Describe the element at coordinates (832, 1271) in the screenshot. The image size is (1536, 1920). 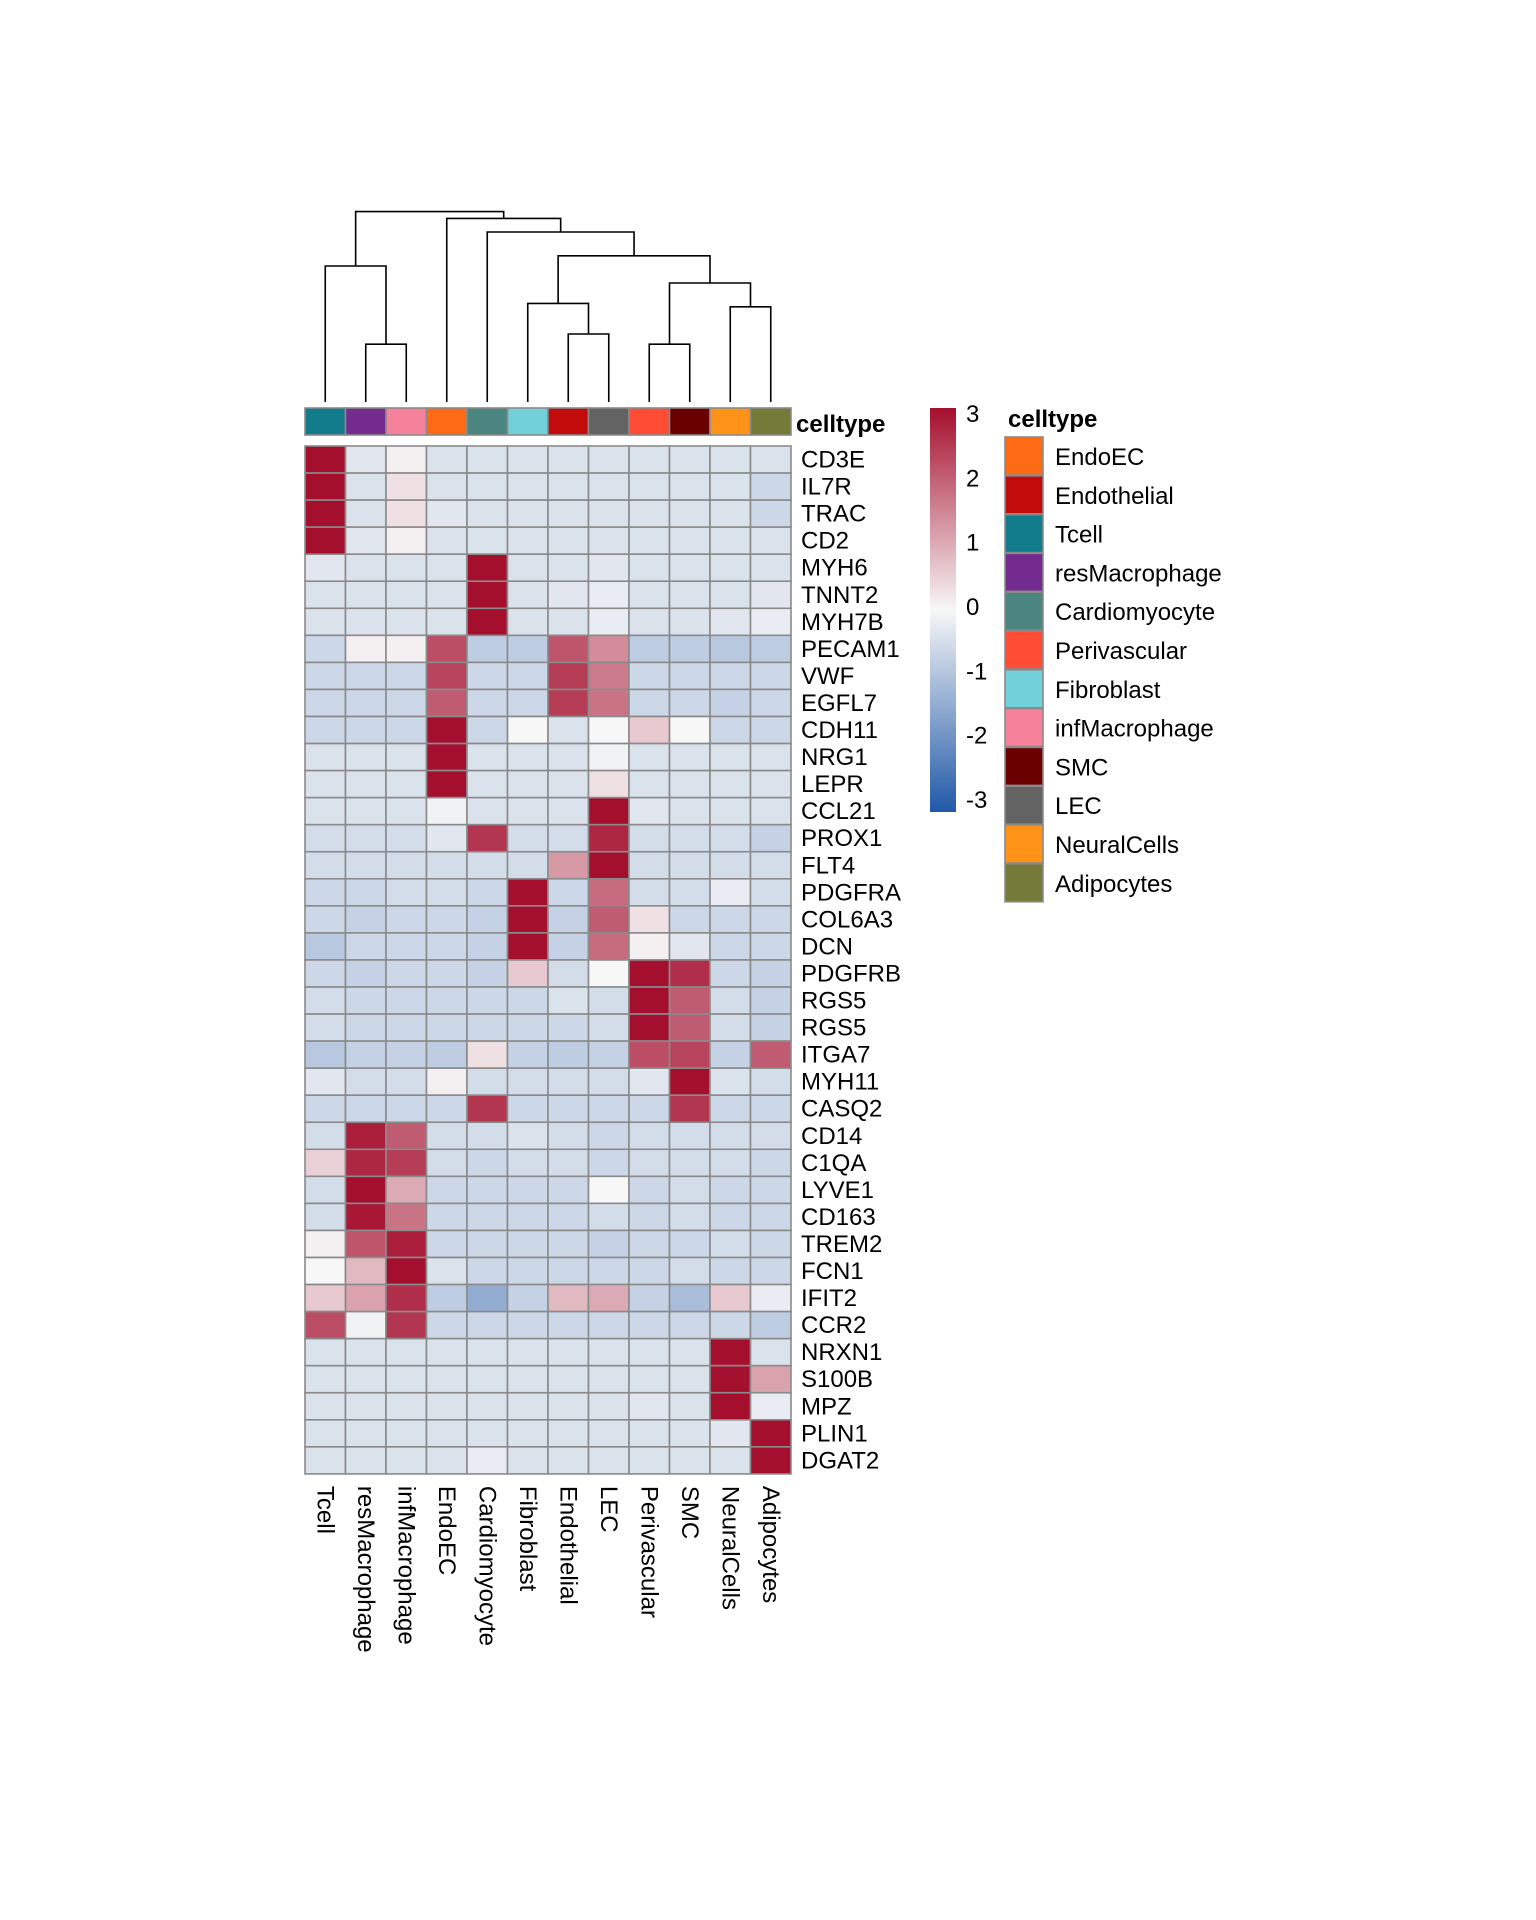
I see `row-label: FCN1` at that location.